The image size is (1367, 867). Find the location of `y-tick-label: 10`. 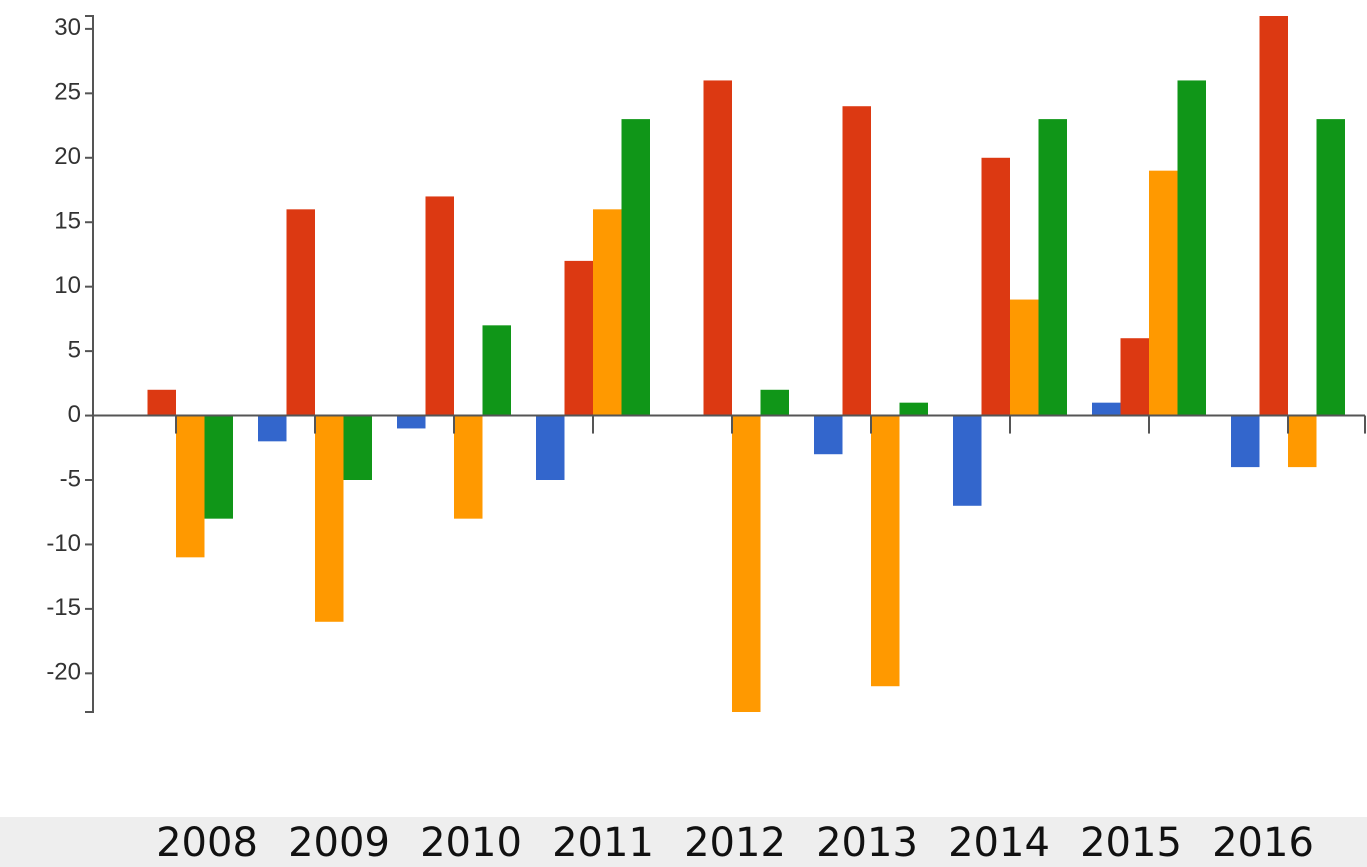

y-tick-label: 10 is located at coordinates (67, 285).